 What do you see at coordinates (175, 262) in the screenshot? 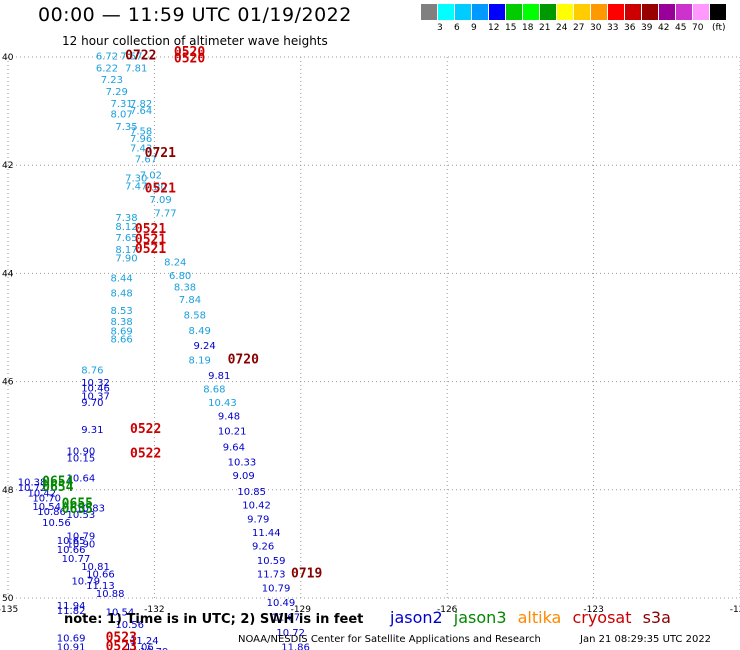
I see `swh-observation: 8.24` at bounding box center [175, 262].